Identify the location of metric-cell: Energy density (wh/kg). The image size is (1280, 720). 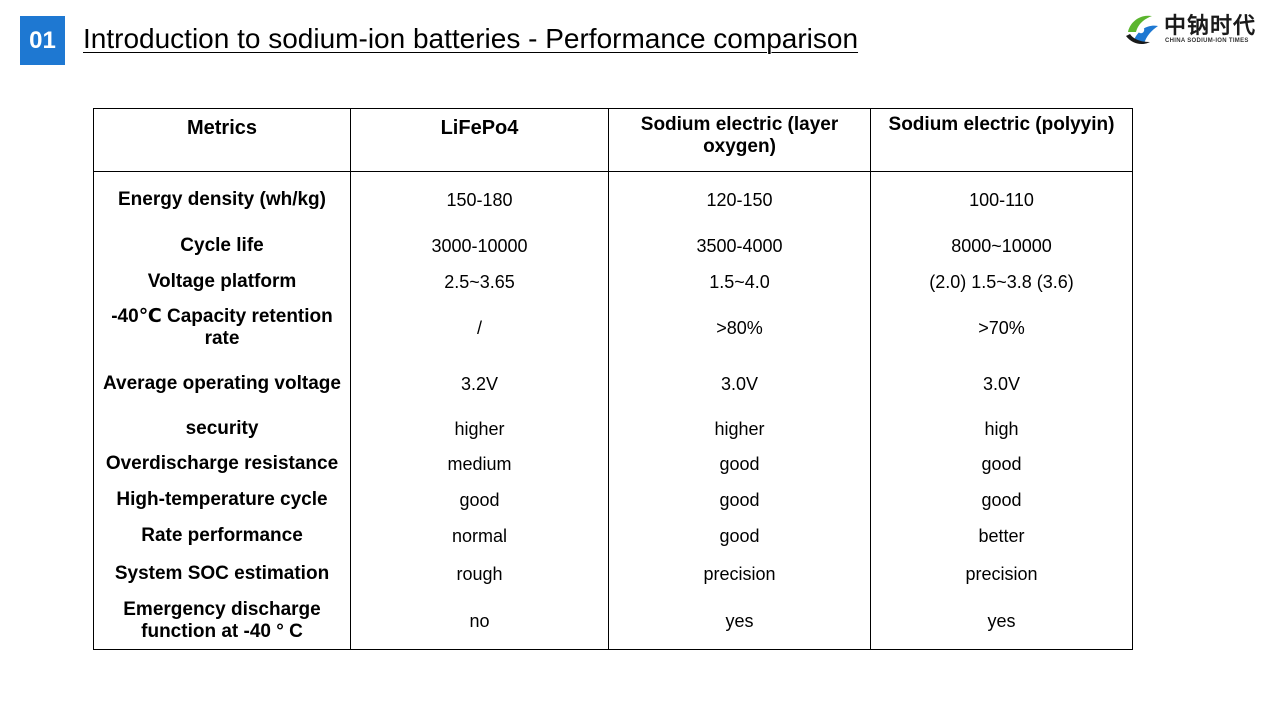
(222, 199).